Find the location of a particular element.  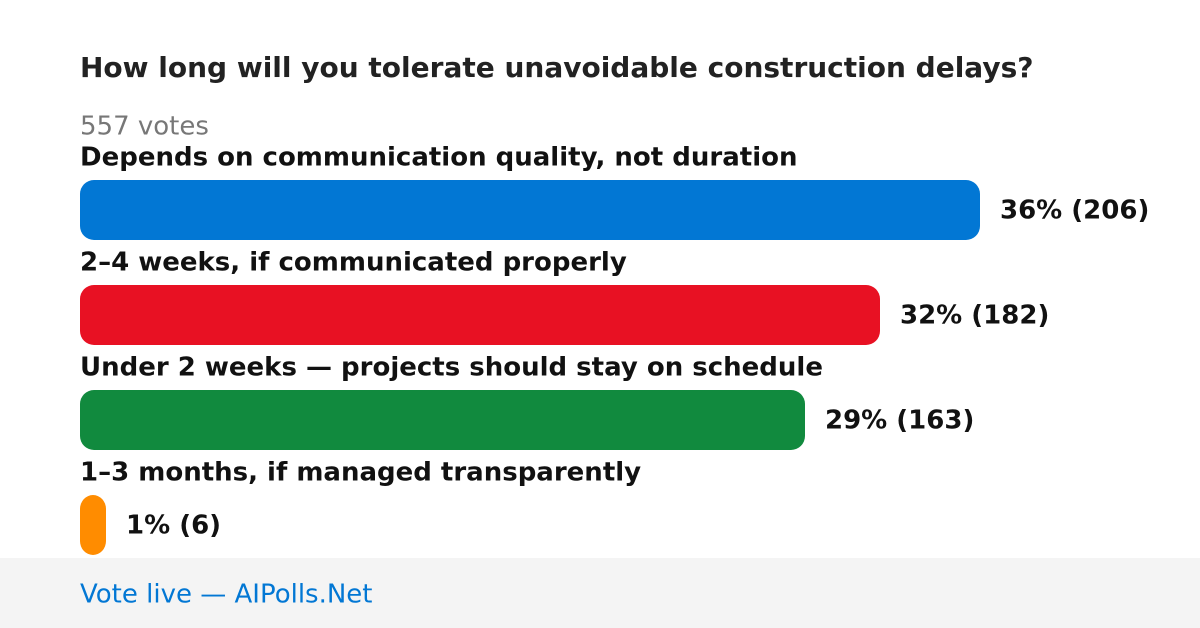

vote-count: 557 votes is located at coordinates (144, 127).